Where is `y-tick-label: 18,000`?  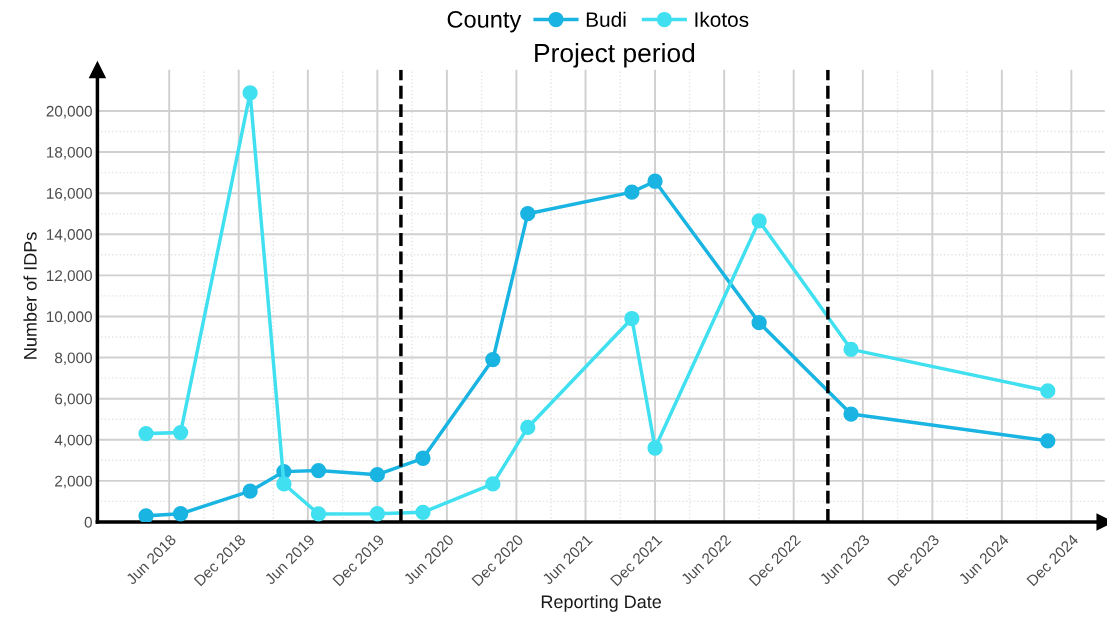 y-tick-label: 18,000 is located at coordinates (69, 153).